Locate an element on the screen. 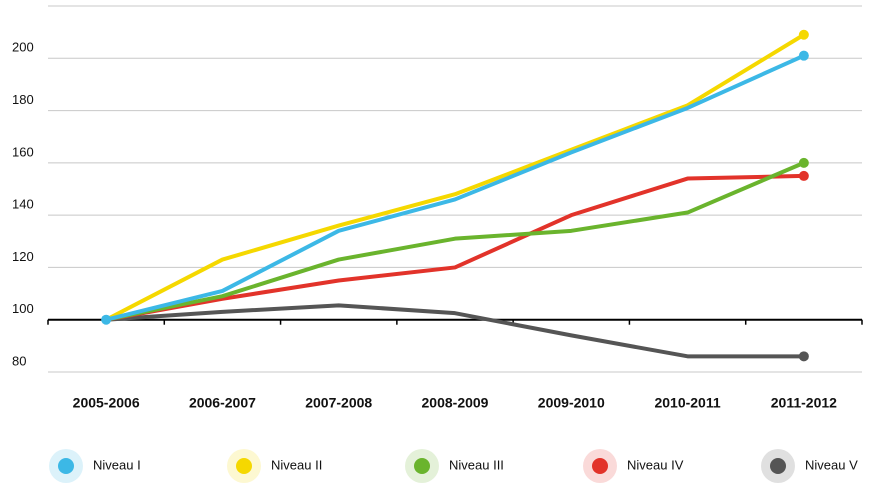 The image size is (869, 486). legend-label: Niveau V is located at coordinates (831, 464).